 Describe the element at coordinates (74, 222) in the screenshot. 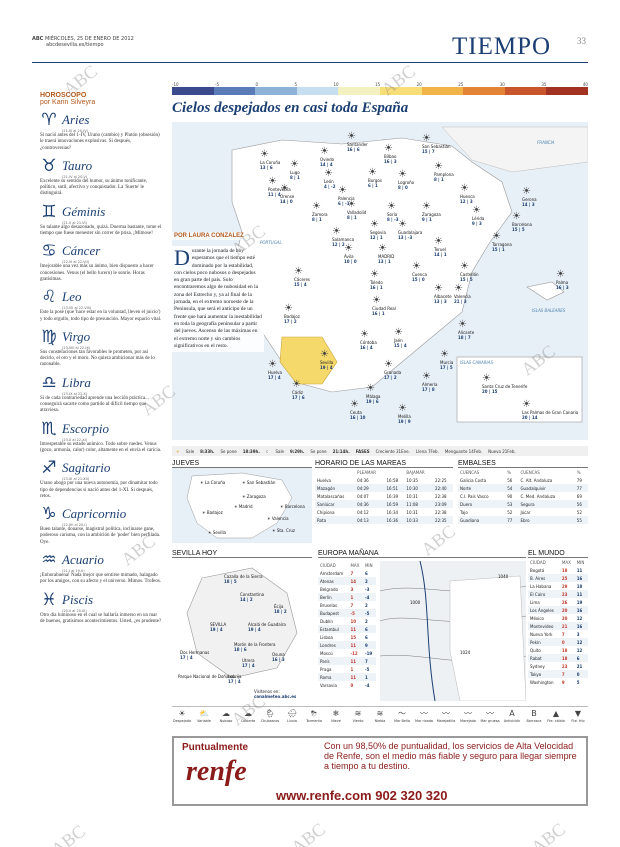

I see `sign-dates: (21-V al 21-VI)` at that location.